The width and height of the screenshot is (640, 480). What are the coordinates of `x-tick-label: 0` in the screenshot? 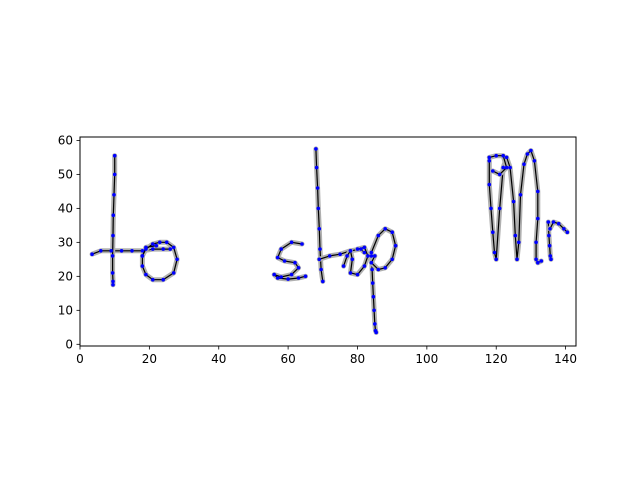 It's located at (80, 359).